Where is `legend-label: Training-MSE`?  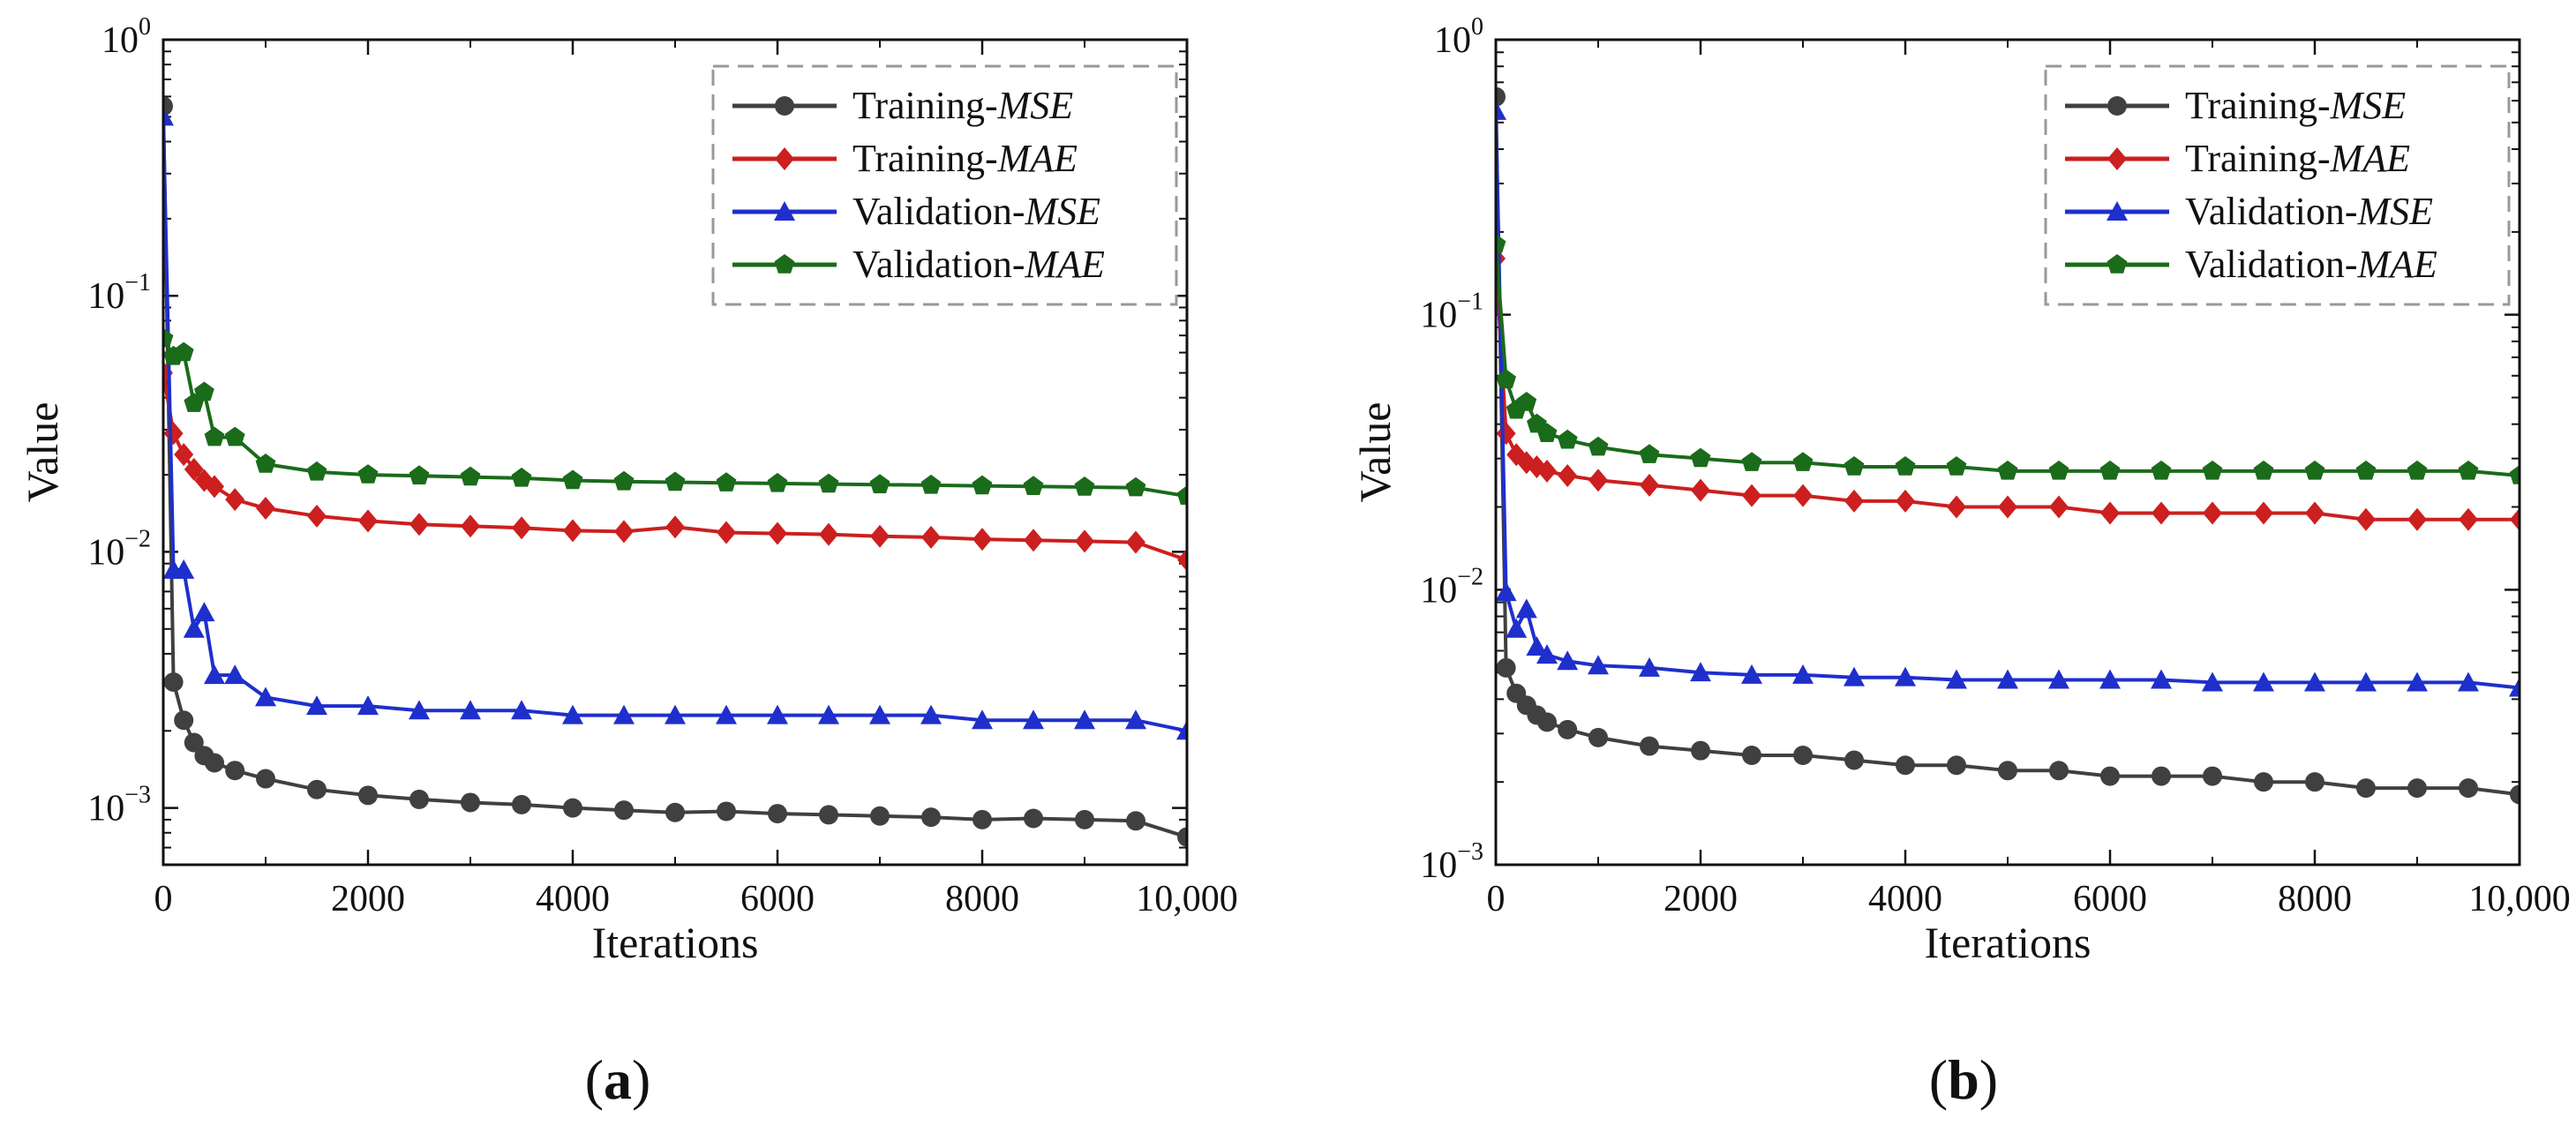 legend-label: Training-MSE is located at coordinates (962, 105).